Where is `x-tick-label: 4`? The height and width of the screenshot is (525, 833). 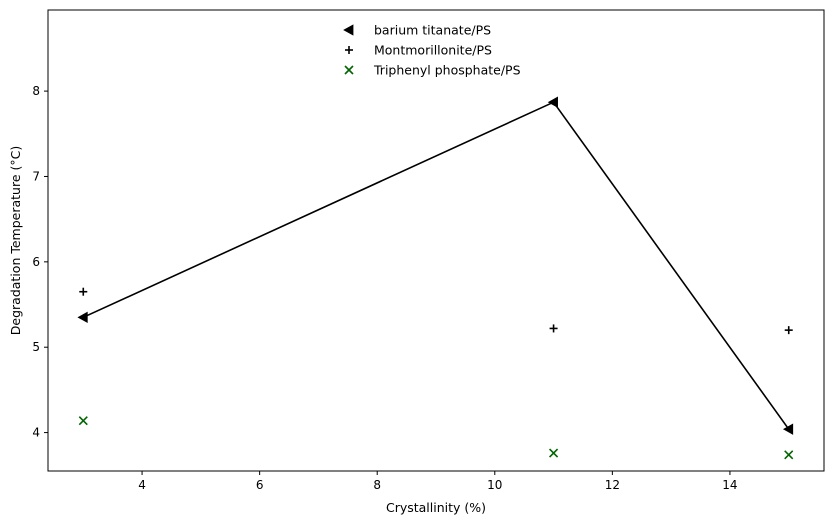
x-tick-label: 4 is located at coordinates (142, 485).